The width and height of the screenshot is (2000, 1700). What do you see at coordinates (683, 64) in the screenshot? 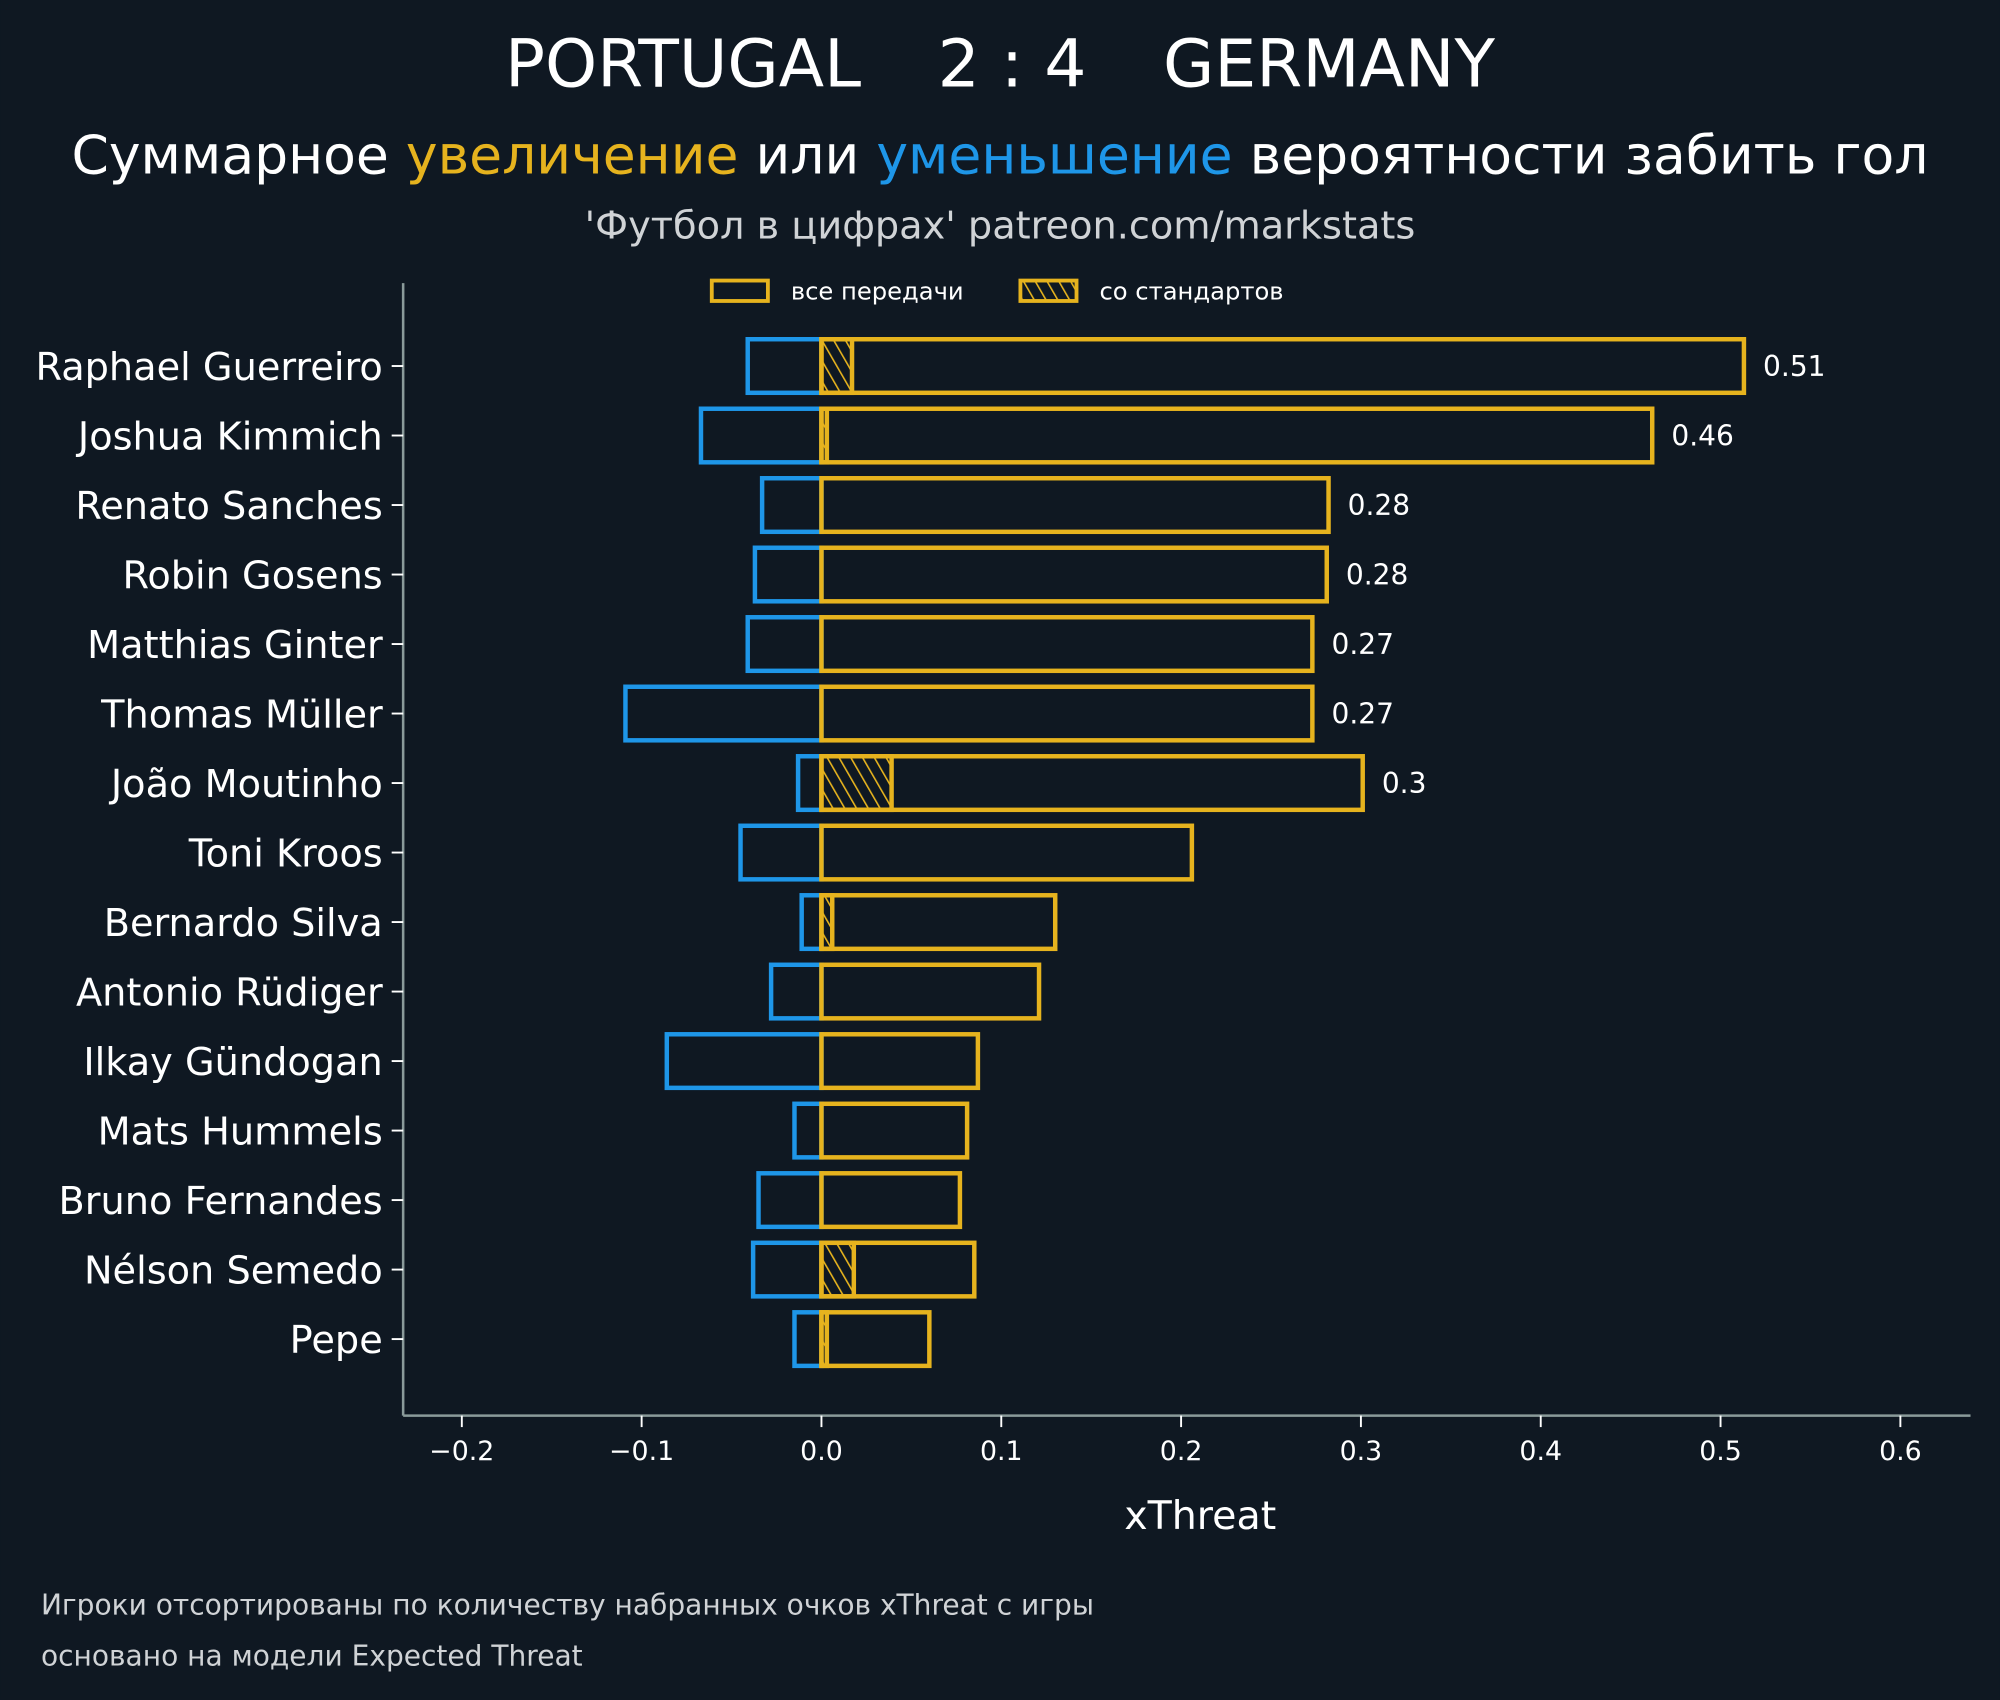
I see `home-team: PORTUGAL` at bounding box center [683, 64].